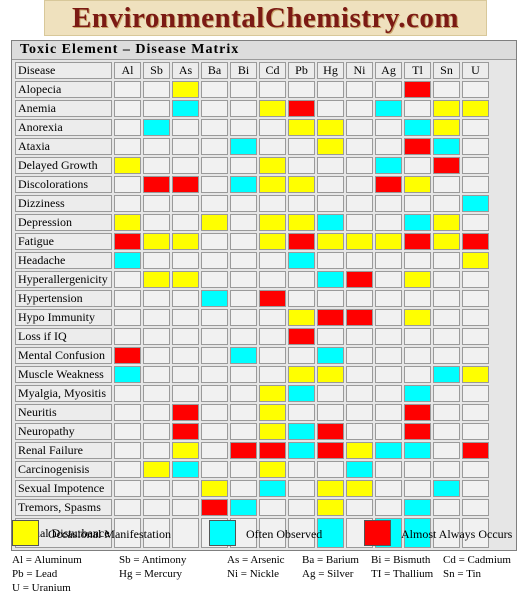 This screenshot has height=595, width=529. What do you see at coordinates (264, 50) in the screenshot?
I see `matrix-title: Toxic Element – Disease Matrix` at bounding box center [264, 50].